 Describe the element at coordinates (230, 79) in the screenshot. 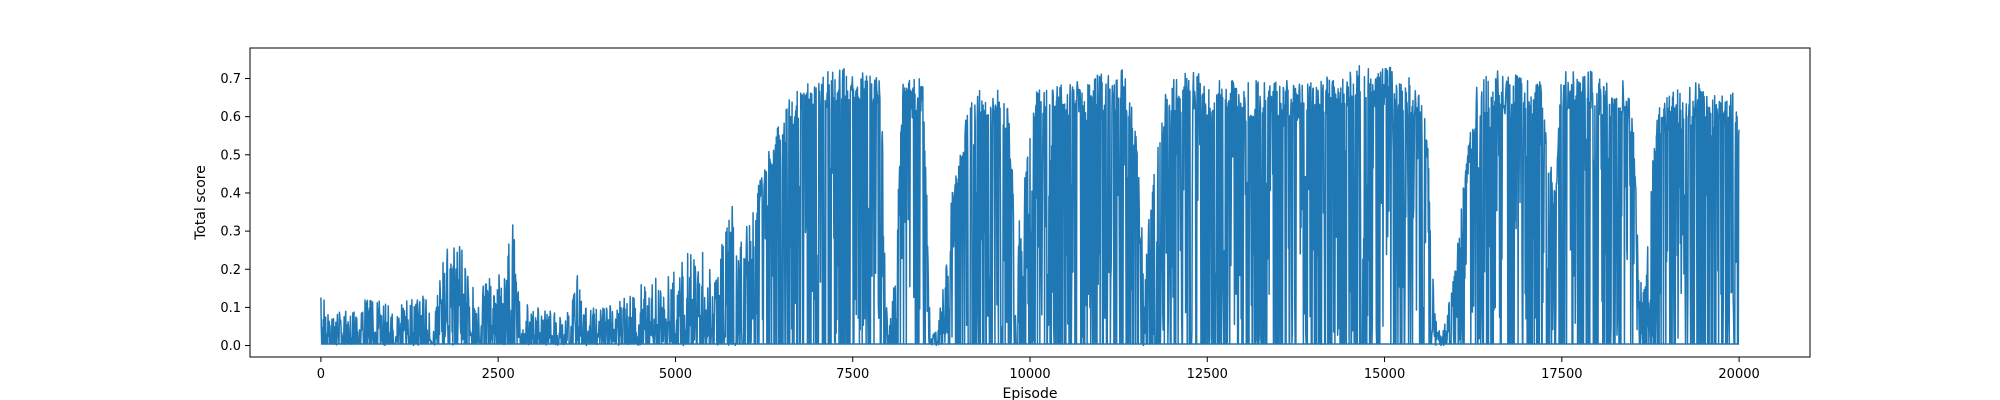

I see `y-tick-label: 0.7` at that location.